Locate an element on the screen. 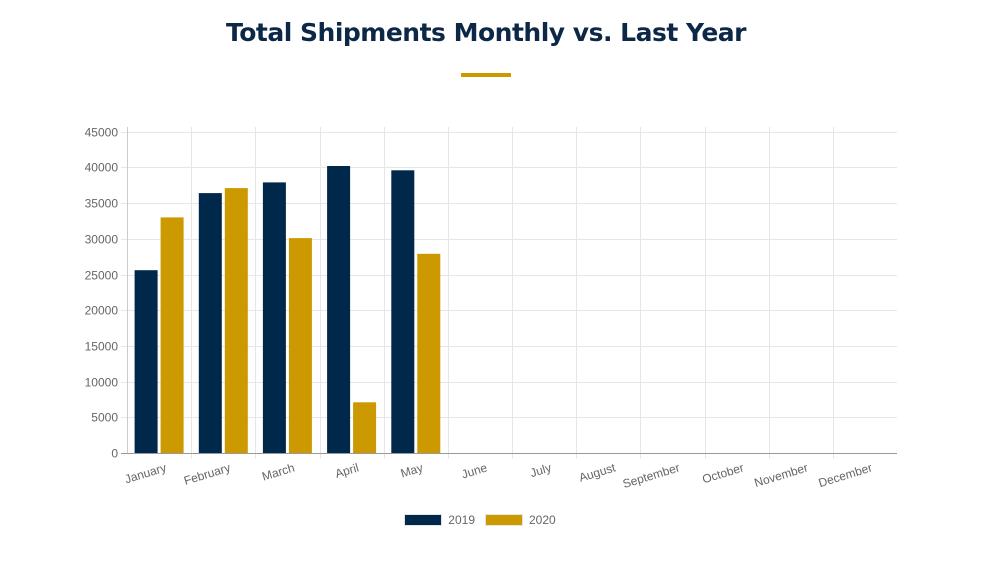 This screenshot has height=567, width=996. x-tick-label: February is located at coordinates (207, 473).